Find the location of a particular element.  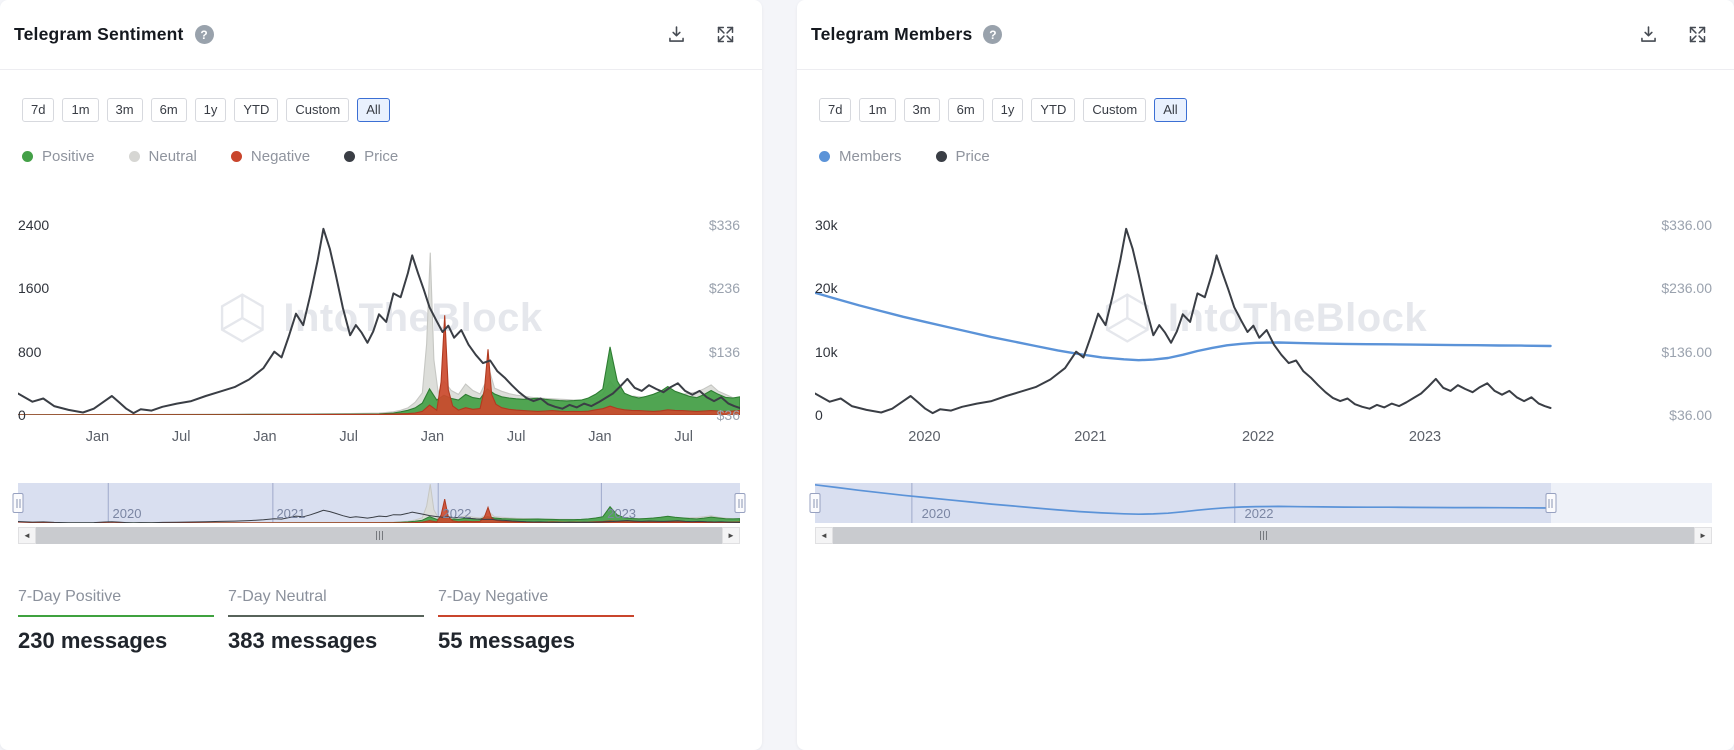

legend-item-neutral: Neutral is located at coordinates (162, 156).